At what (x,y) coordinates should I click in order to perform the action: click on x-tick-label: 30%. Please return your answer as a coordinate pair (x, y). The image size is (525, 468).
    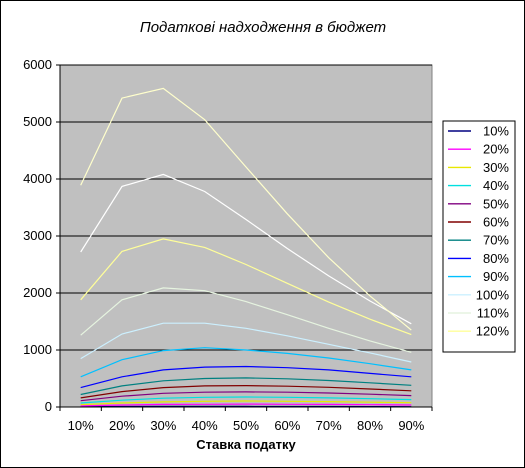
    Looking at the image, I should click on (163, 425).